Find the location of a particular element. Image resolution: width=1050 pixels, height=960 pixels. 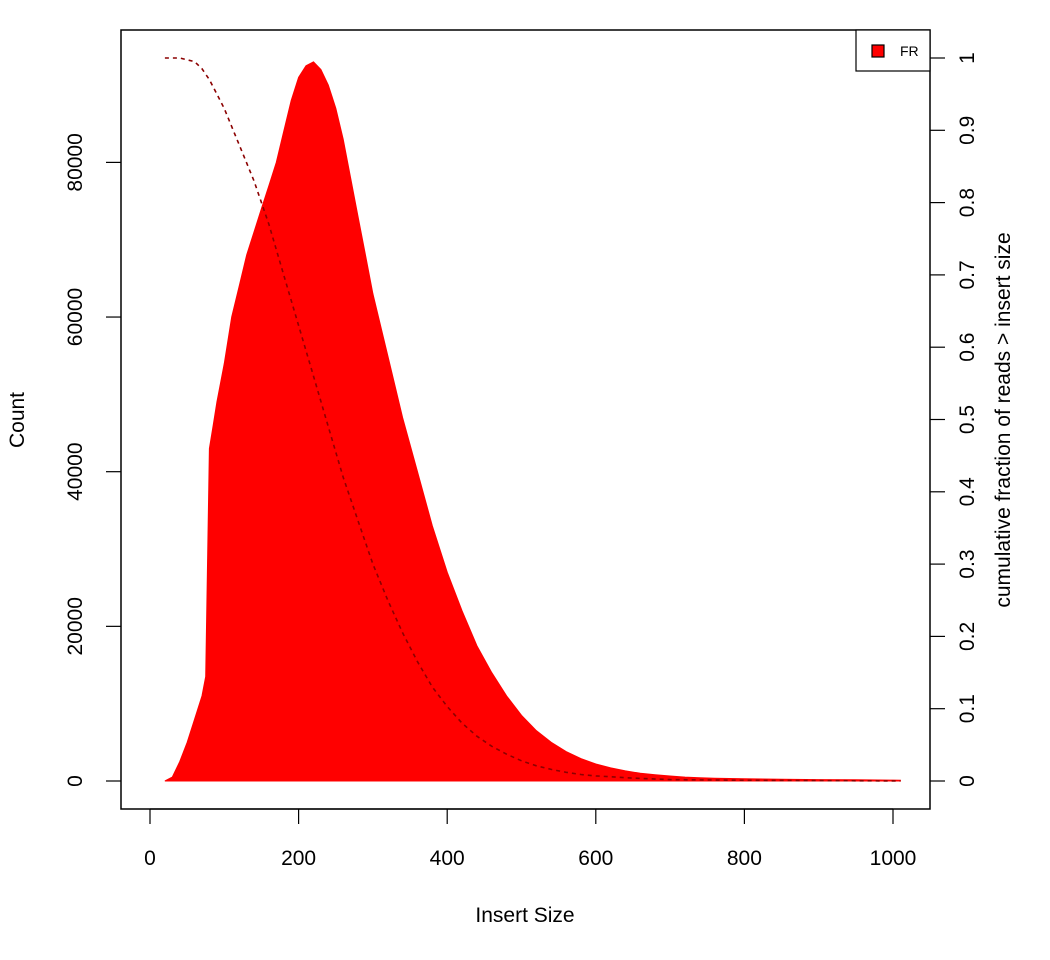

y-tick-label: 20000 is located at coordinates (75, 626).